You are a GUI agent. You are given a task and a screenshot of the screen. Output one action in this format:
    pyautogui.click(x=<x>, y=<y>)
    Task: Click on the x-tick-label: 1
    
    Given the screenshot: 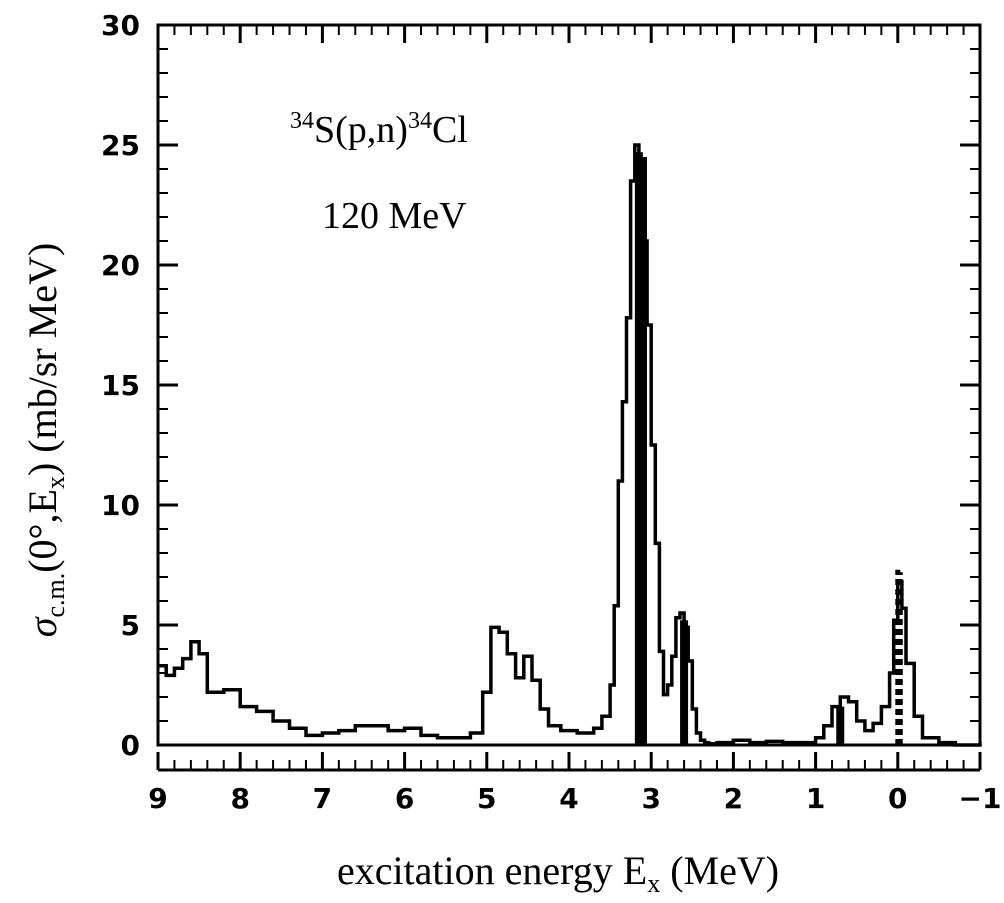 What is the action you would take?
    pyautogui.click(x=815, y=798)
    